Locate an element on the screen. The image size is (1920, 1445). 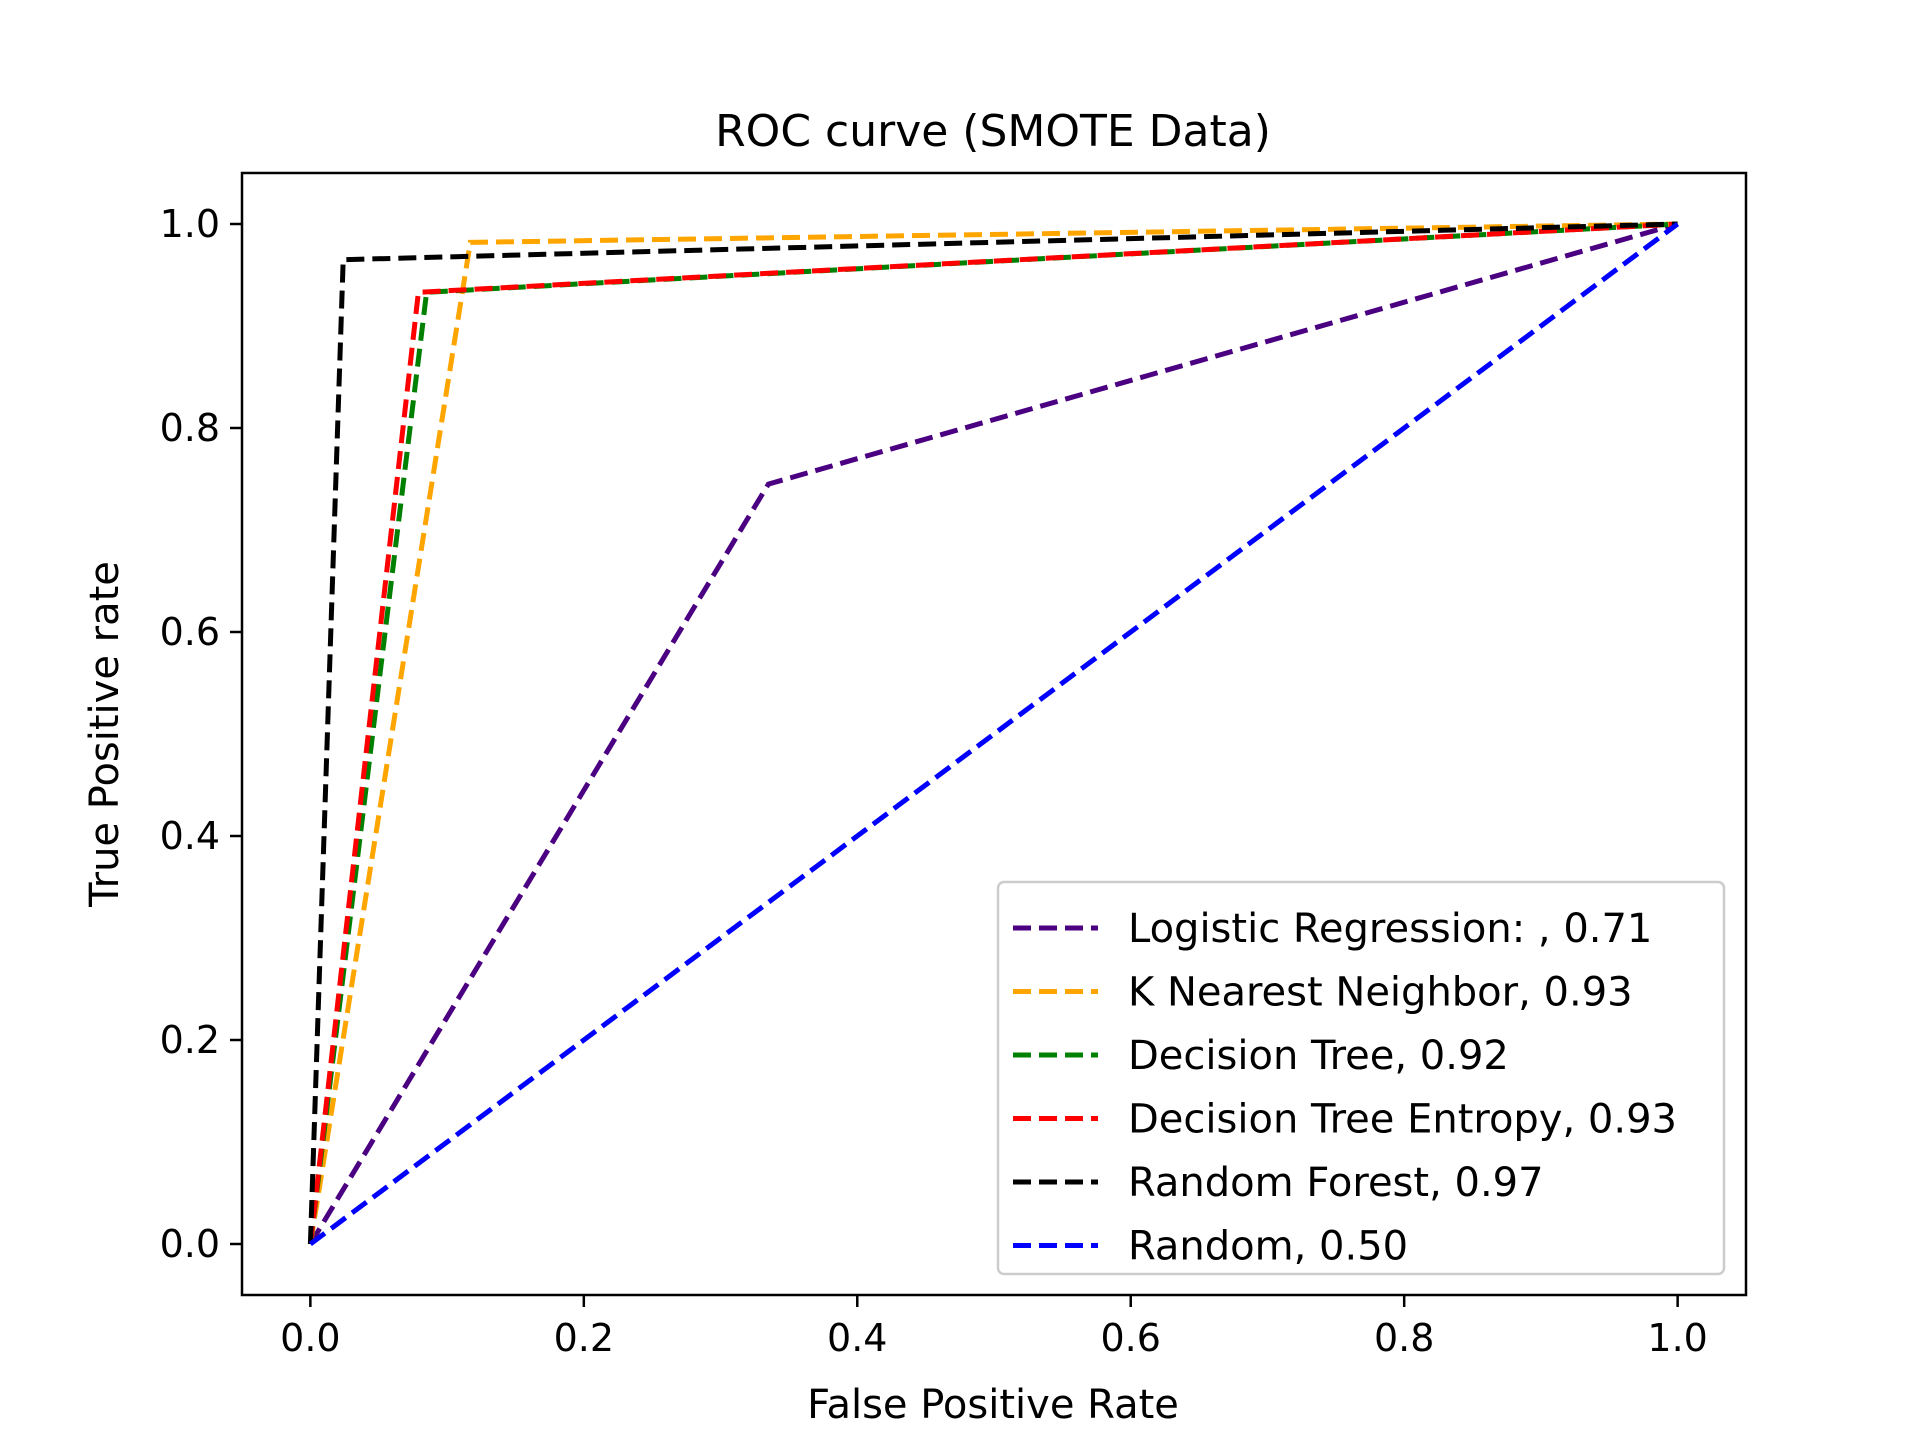
y-axis-ticks: 0.0 0.2 0.4 0.6 0.8 1.0 is located at coordinates (201, 734).